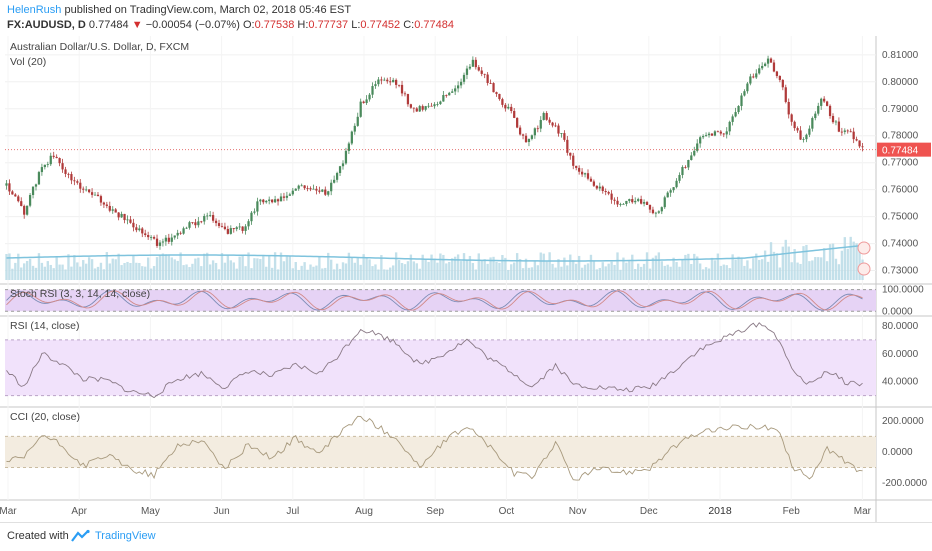 Image resolution: width=932 pixels, height=551 pixels. Describe the element at coordinates (466, 536) in the screenshot. I see `footer: Created with TradingView` at that location.